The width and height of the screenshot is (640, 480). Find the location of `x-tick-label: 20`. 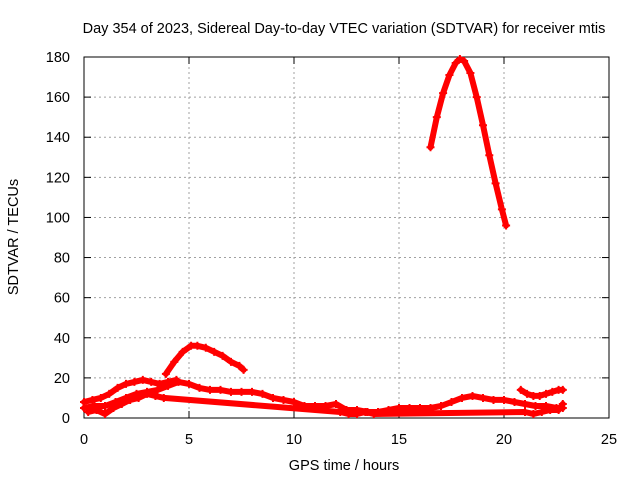

x-tick-label: 20 is located at coordinates (504, 440).